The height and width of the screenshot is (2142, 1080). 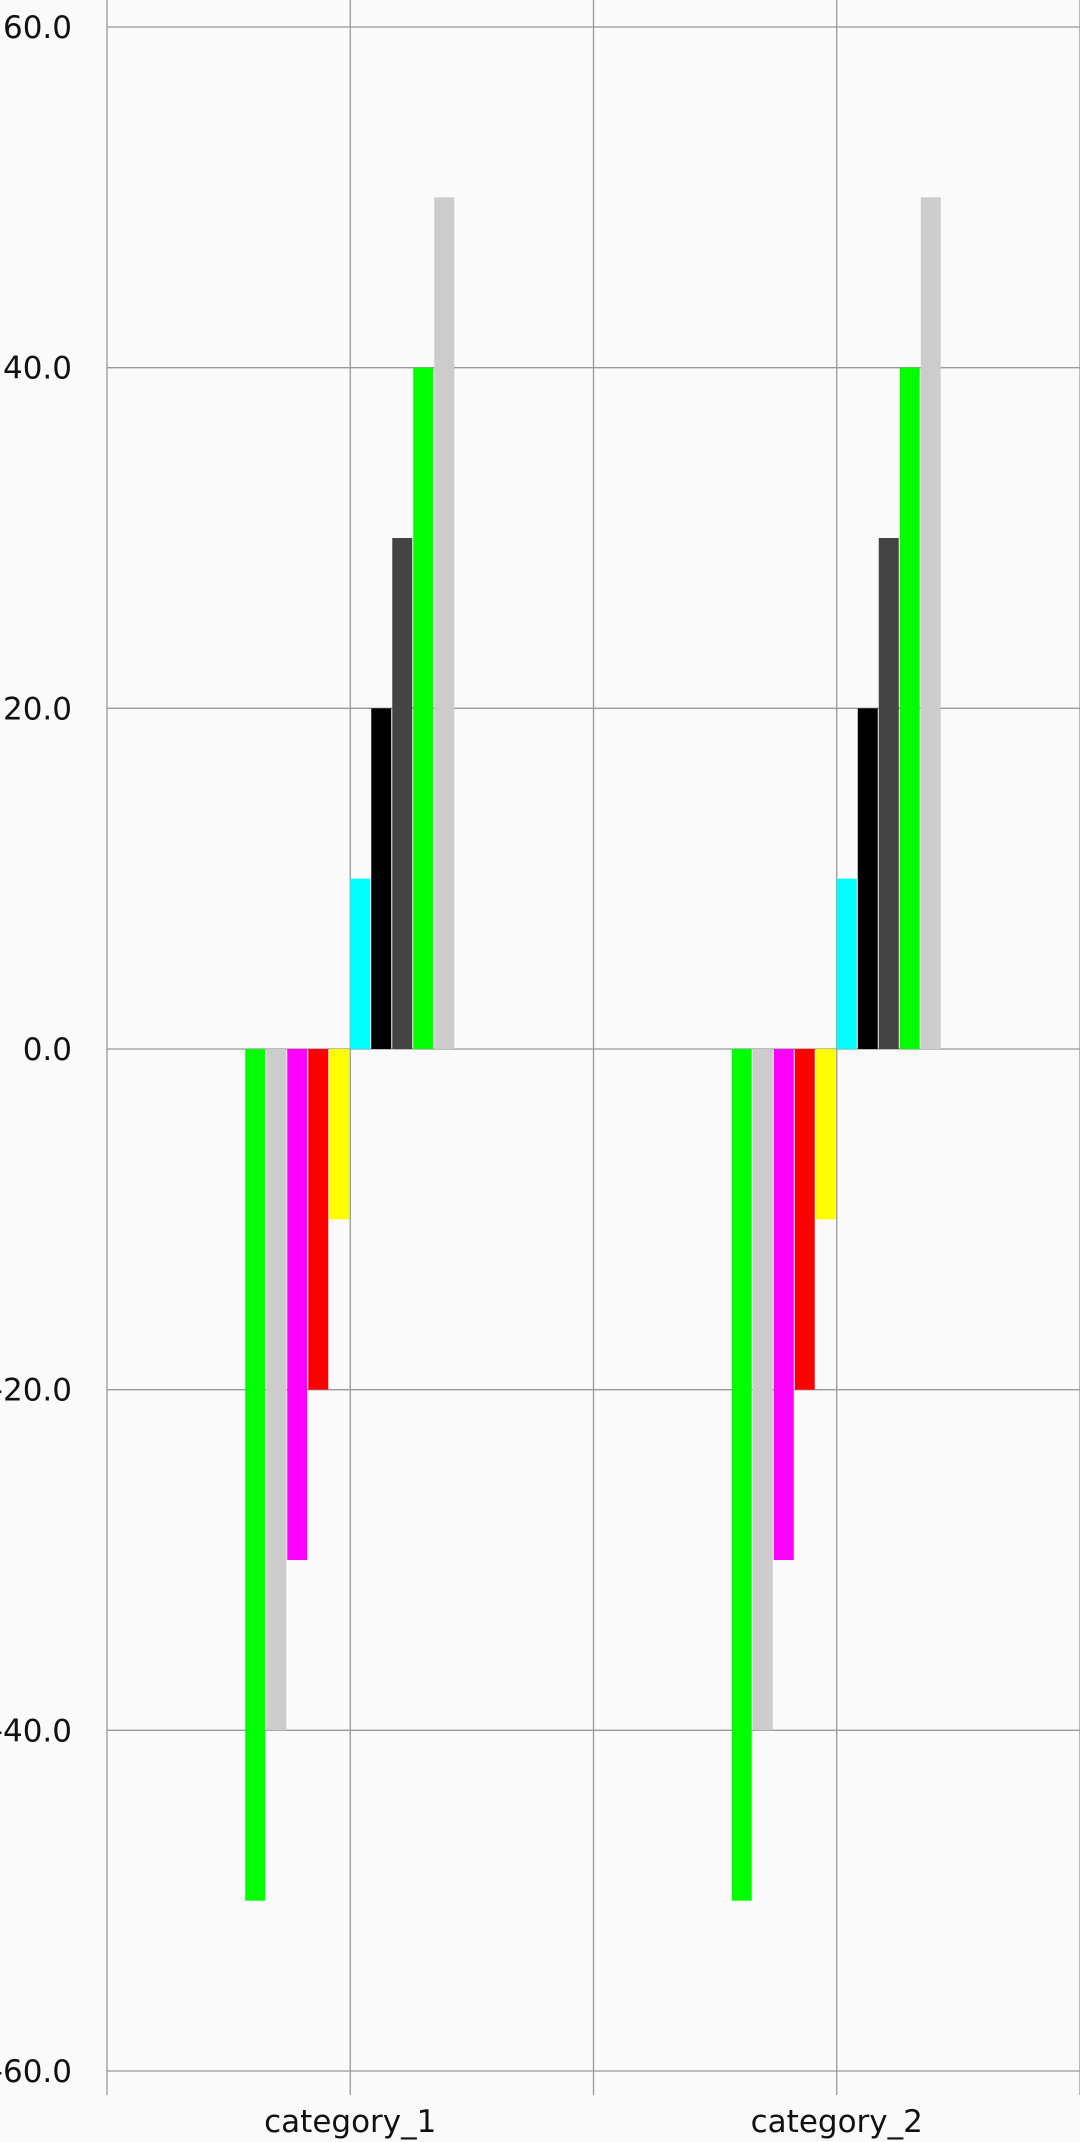 I want to click on y-tick-label: 20.0, so click(x=37, y=709).